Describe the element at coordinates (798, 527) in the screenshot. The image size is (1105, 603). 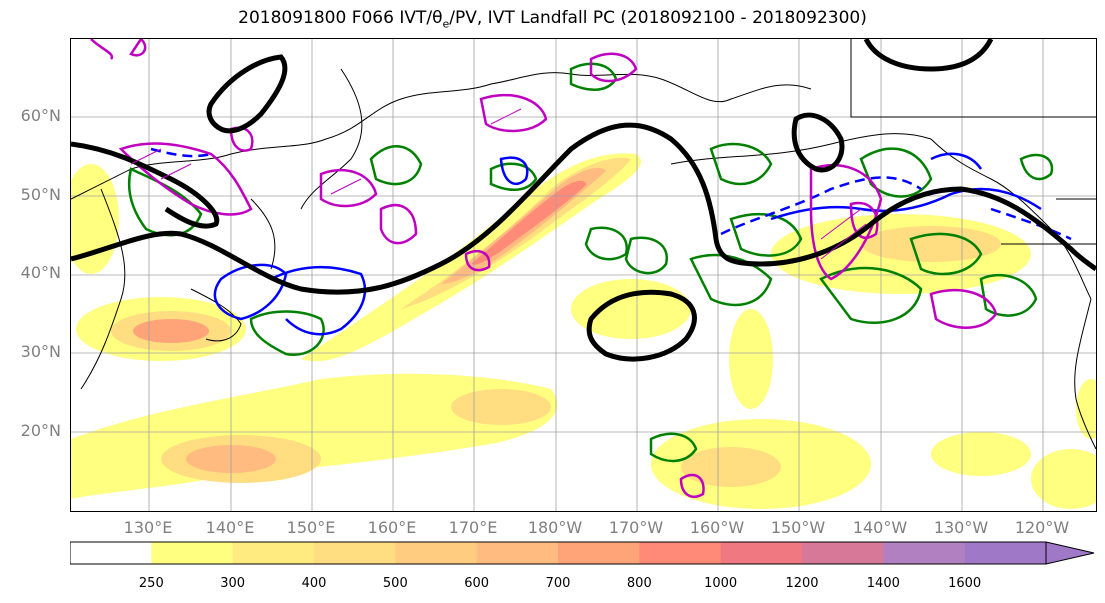
I see `lon-label: 150°W` at that location.